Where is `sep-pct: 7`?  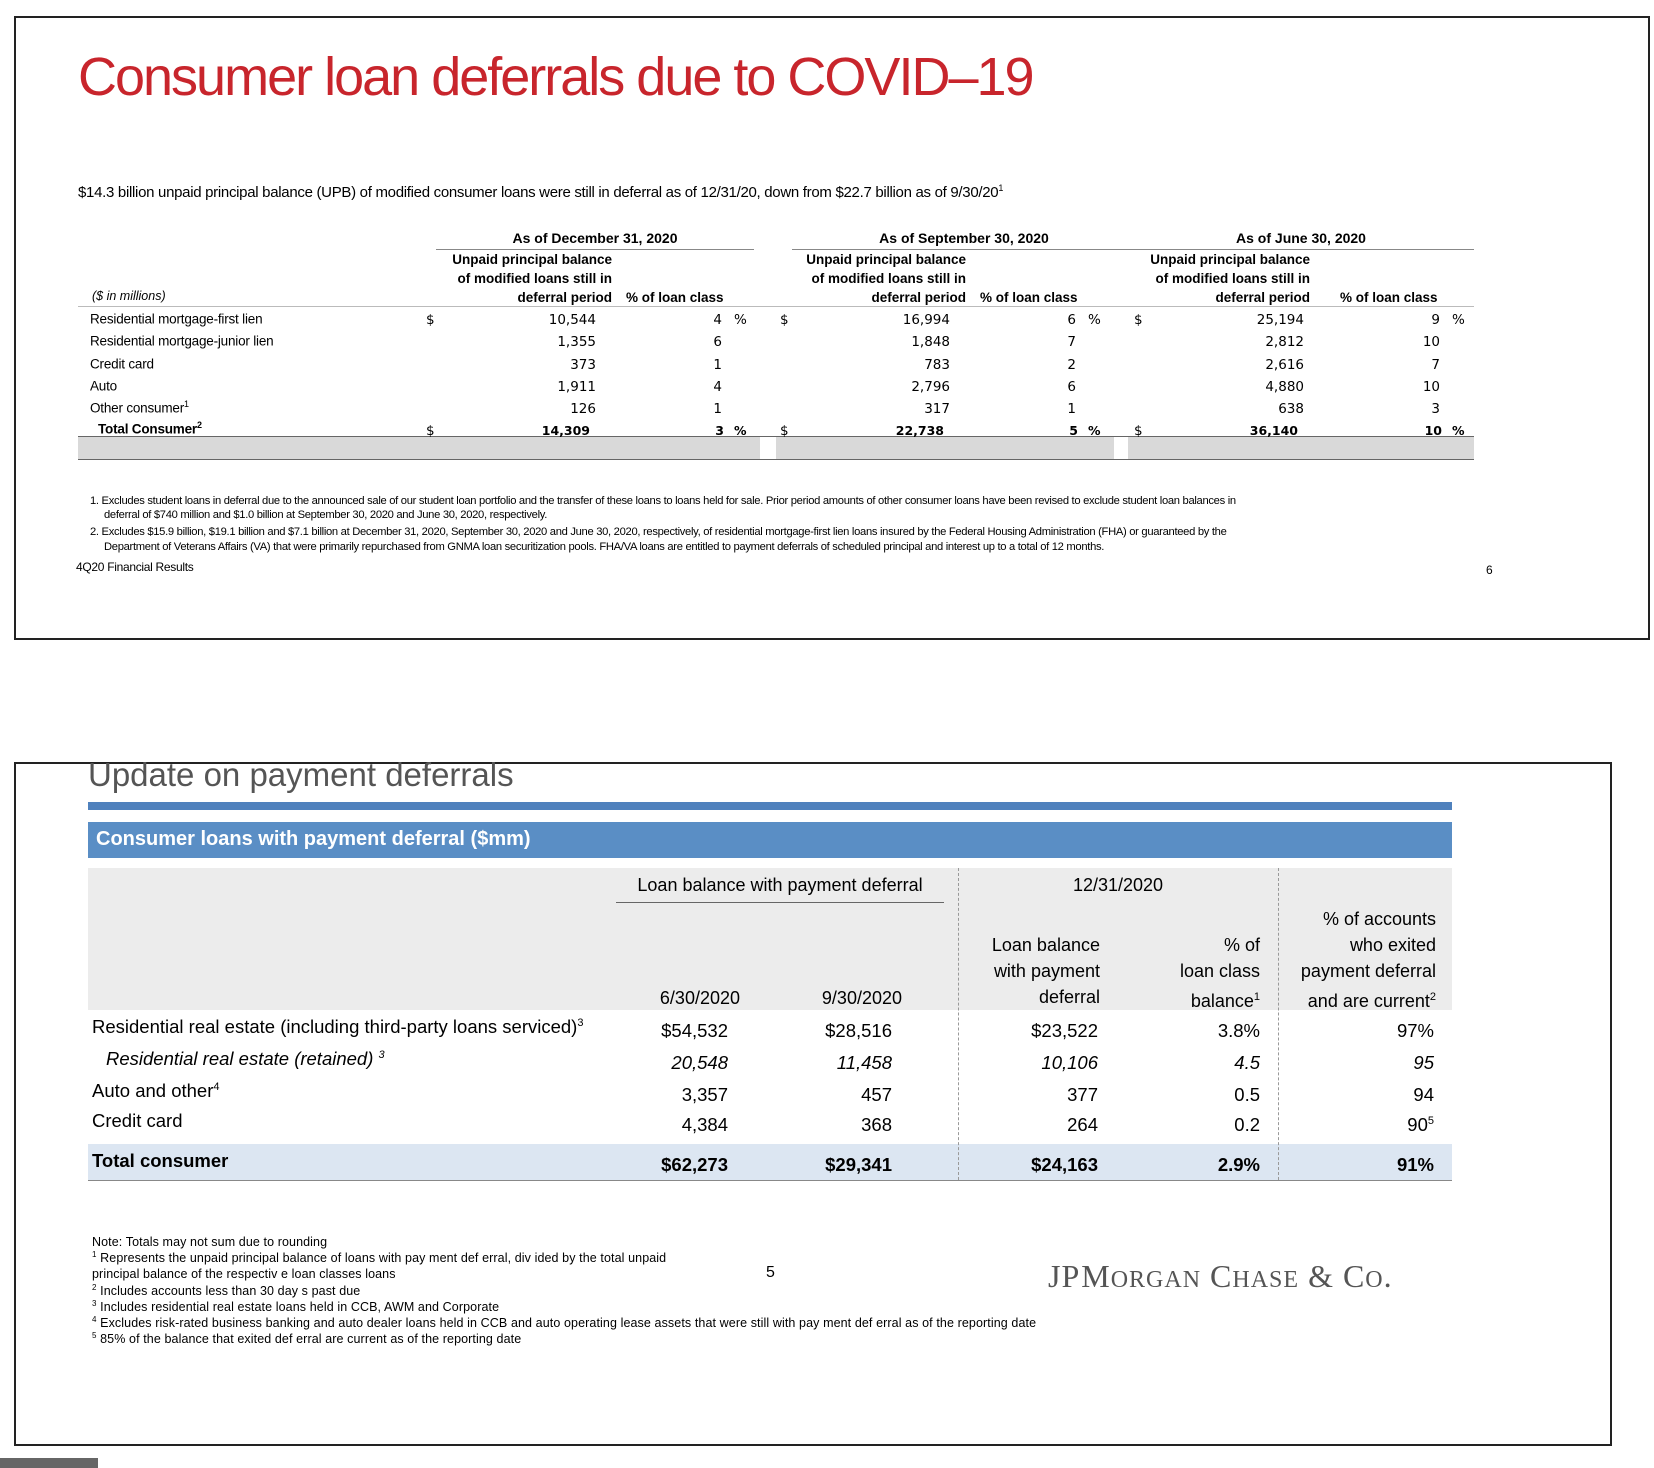
sep-pct: 7 is located at coordinates (1071, 342).